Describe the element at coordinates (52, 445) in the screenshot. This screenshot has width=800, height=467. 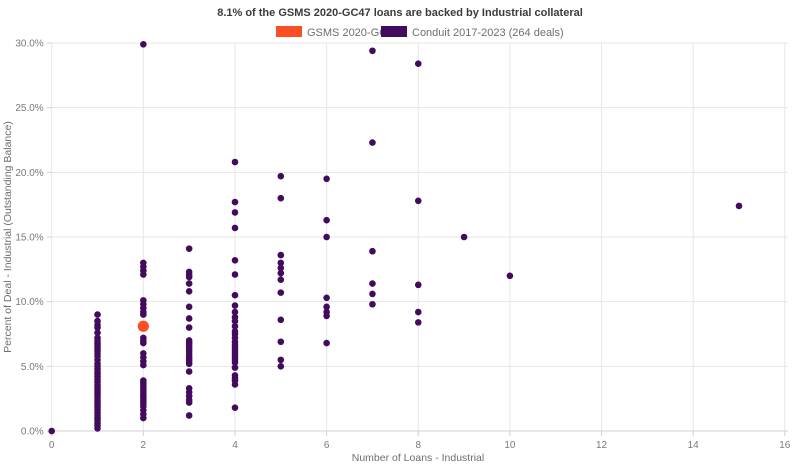
I see `x-tick-label: 0` at that location.